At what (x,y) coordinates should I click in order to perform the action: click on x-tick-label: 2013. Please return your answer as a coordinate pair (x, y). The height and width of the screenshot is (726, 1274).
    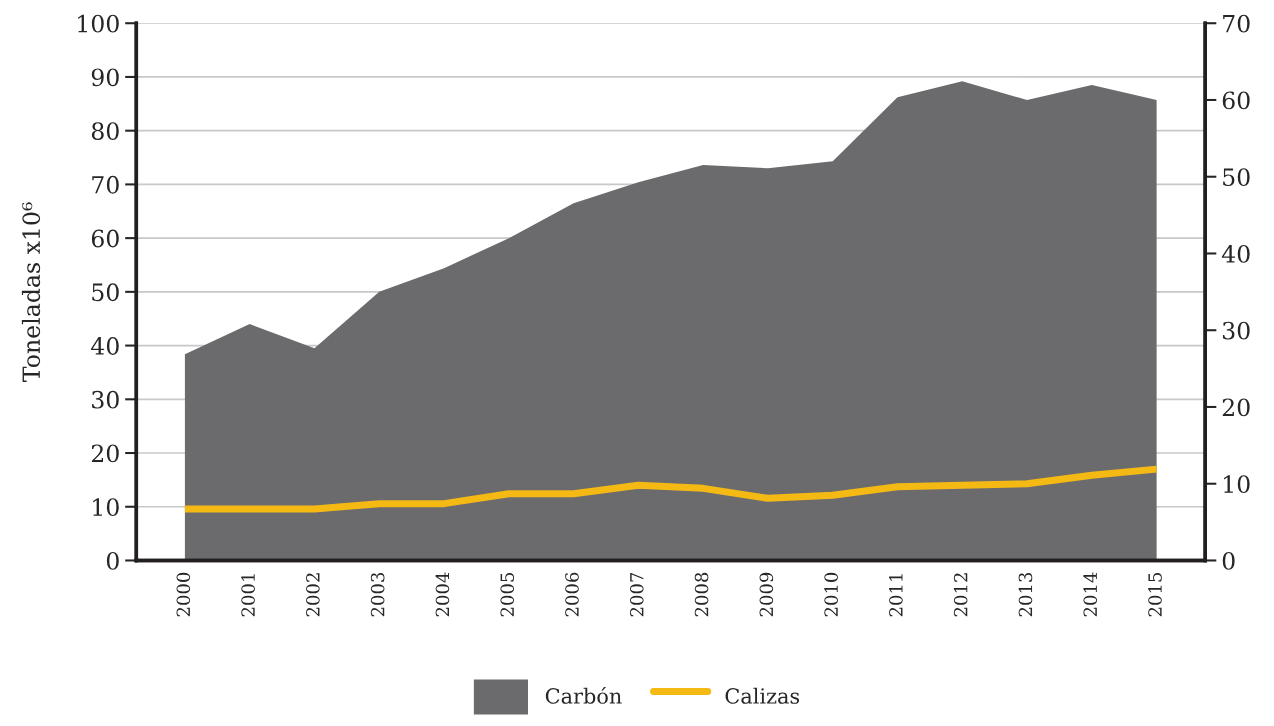
    Looking at the image, I should click on (1025, 594).